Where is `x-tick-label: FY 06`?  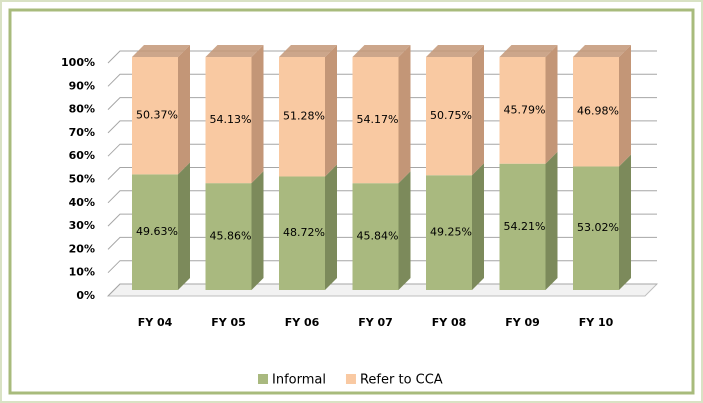
x-tick-label: FY 06 is located at coordinates (302, 322).